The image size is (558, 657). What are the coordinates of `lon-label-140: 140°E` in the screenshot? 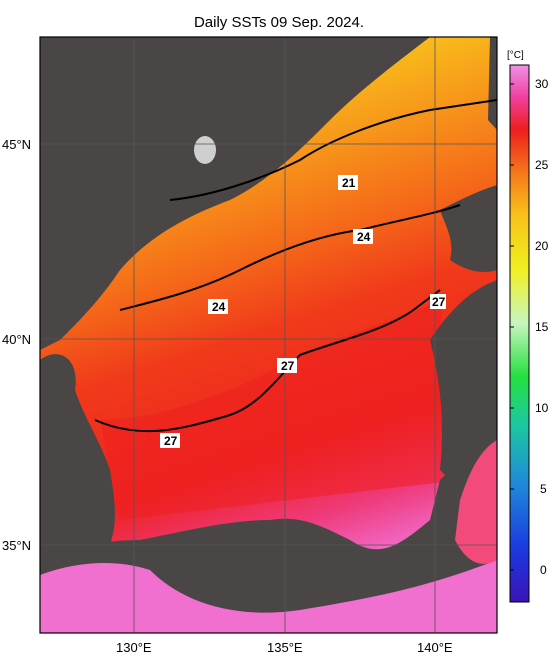 It's located at (435, 647).